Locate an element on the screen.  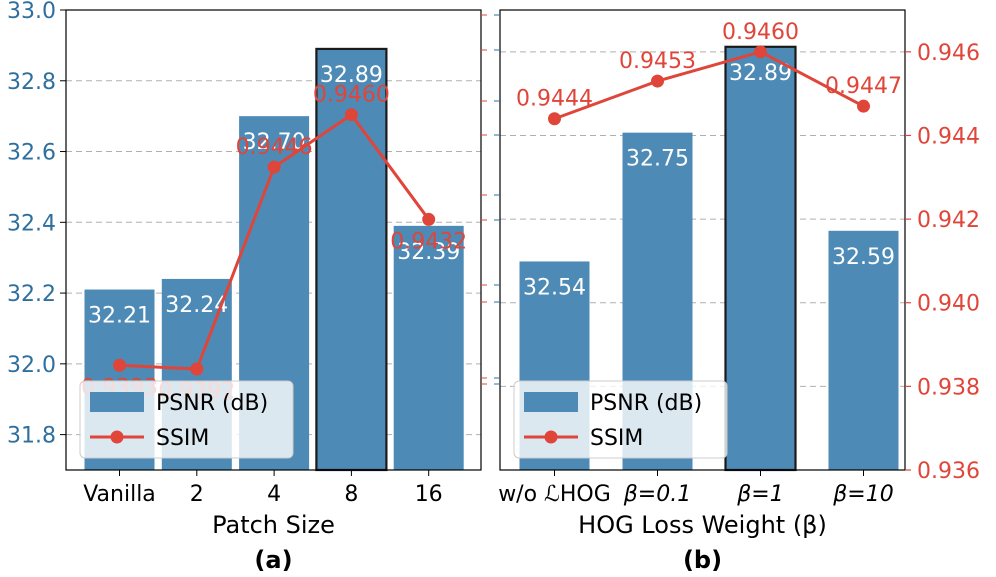
right-axis-tick-label: 0.946 is located at coordinates (948, 53).